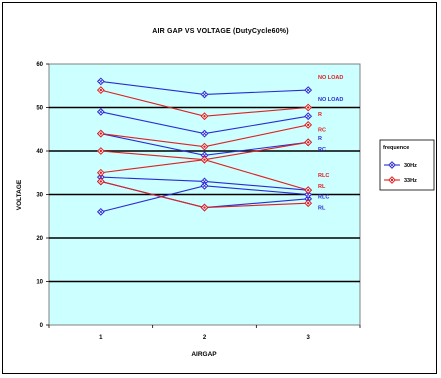  What do you see at coordinates (39, 239) in the screenshot?
I see `y-tick-label: 20` at bounding box center [39, 239].